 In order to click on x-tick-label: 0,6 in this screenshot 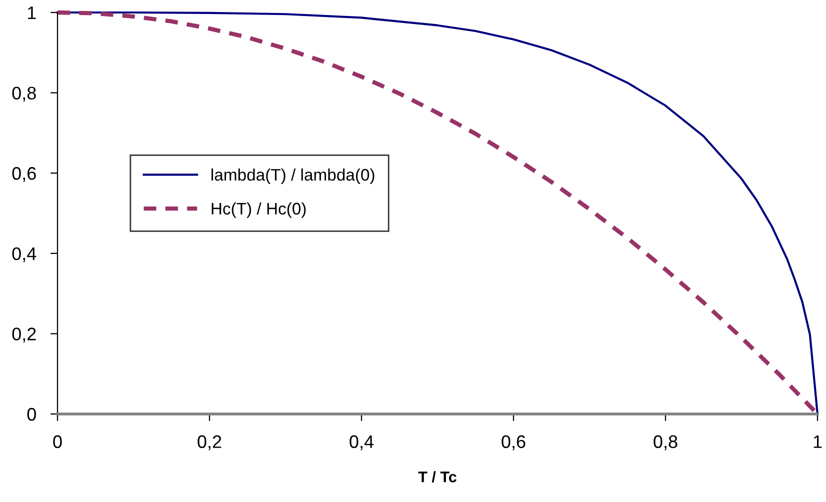, I will do `click(514, 442)`.